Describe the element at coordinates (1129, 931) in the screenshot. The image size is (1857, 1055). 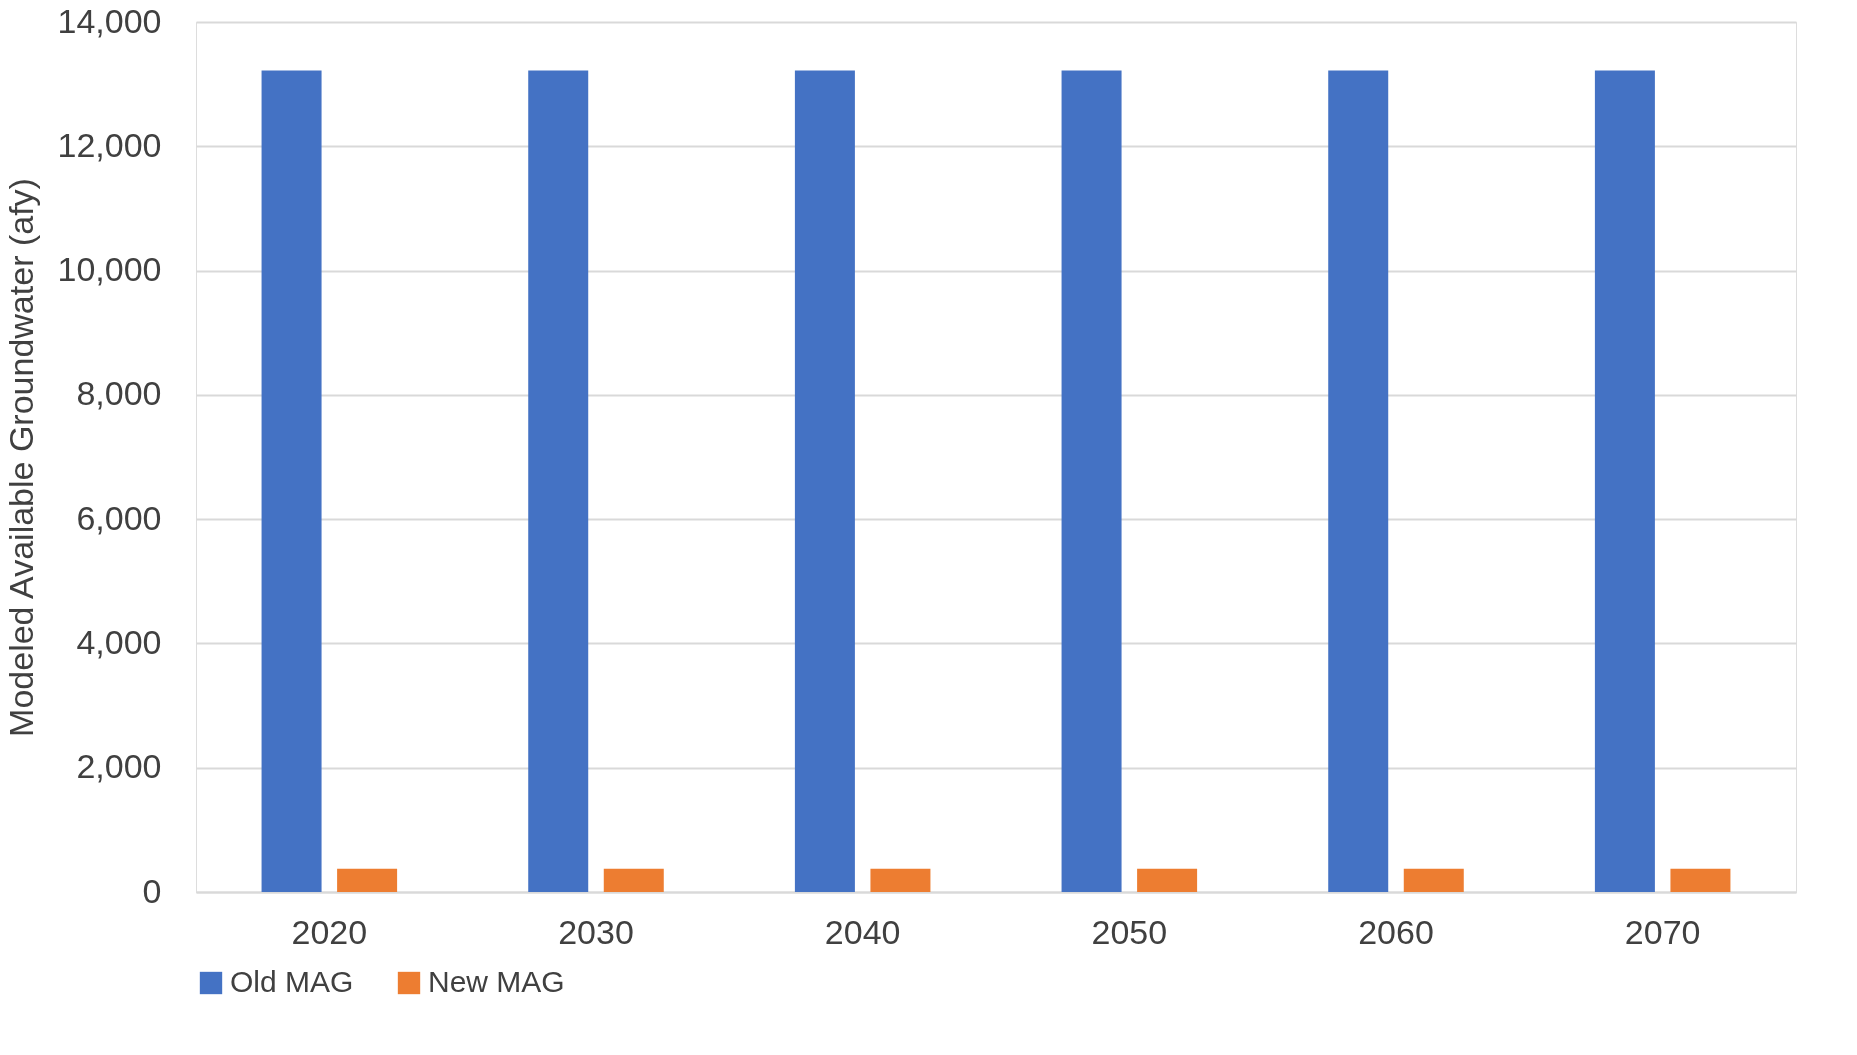
I see `x-tick-label: 2050` at that location.